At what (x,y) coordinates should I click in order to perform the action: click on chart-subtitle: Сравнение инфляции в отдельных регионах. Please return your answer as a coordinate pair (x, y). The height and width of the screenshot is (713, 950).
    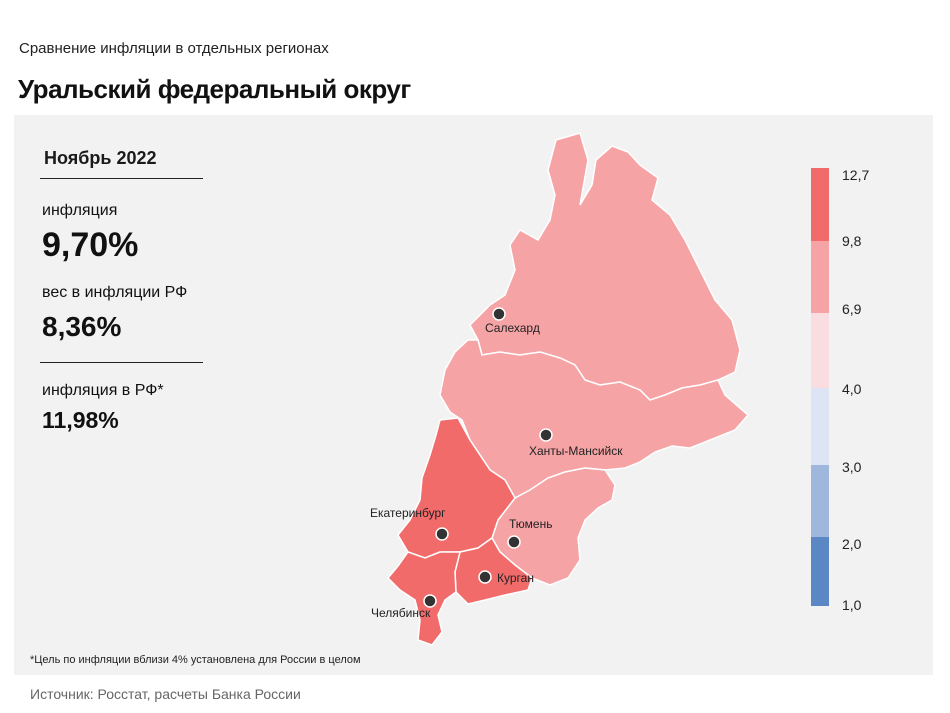
    Looking at the image, I should click on (174, 48).